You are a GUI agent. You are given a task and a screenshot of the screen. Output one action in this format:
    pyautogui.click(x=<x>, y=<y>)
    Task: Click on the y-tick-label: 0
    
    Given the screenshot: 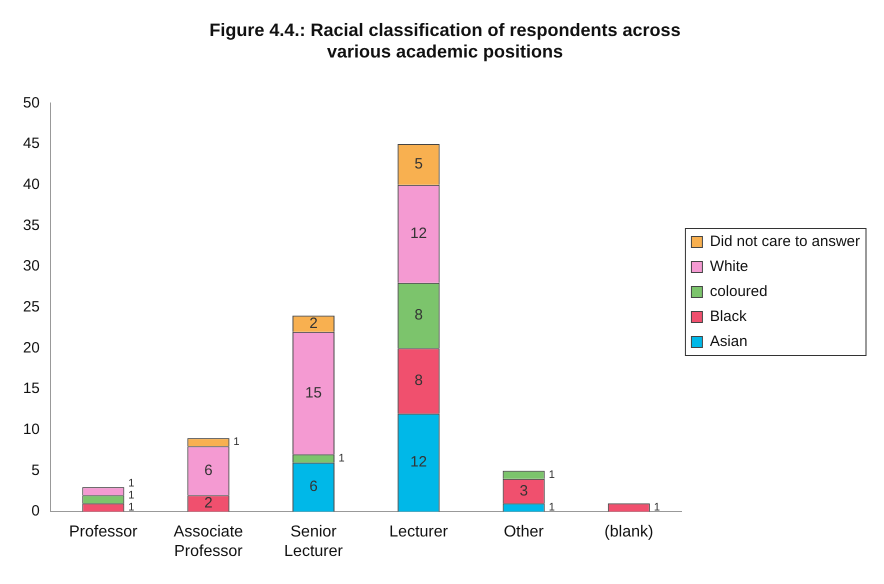 What is the action you would take?
    pyautogui.click(x=35, y=511)
    